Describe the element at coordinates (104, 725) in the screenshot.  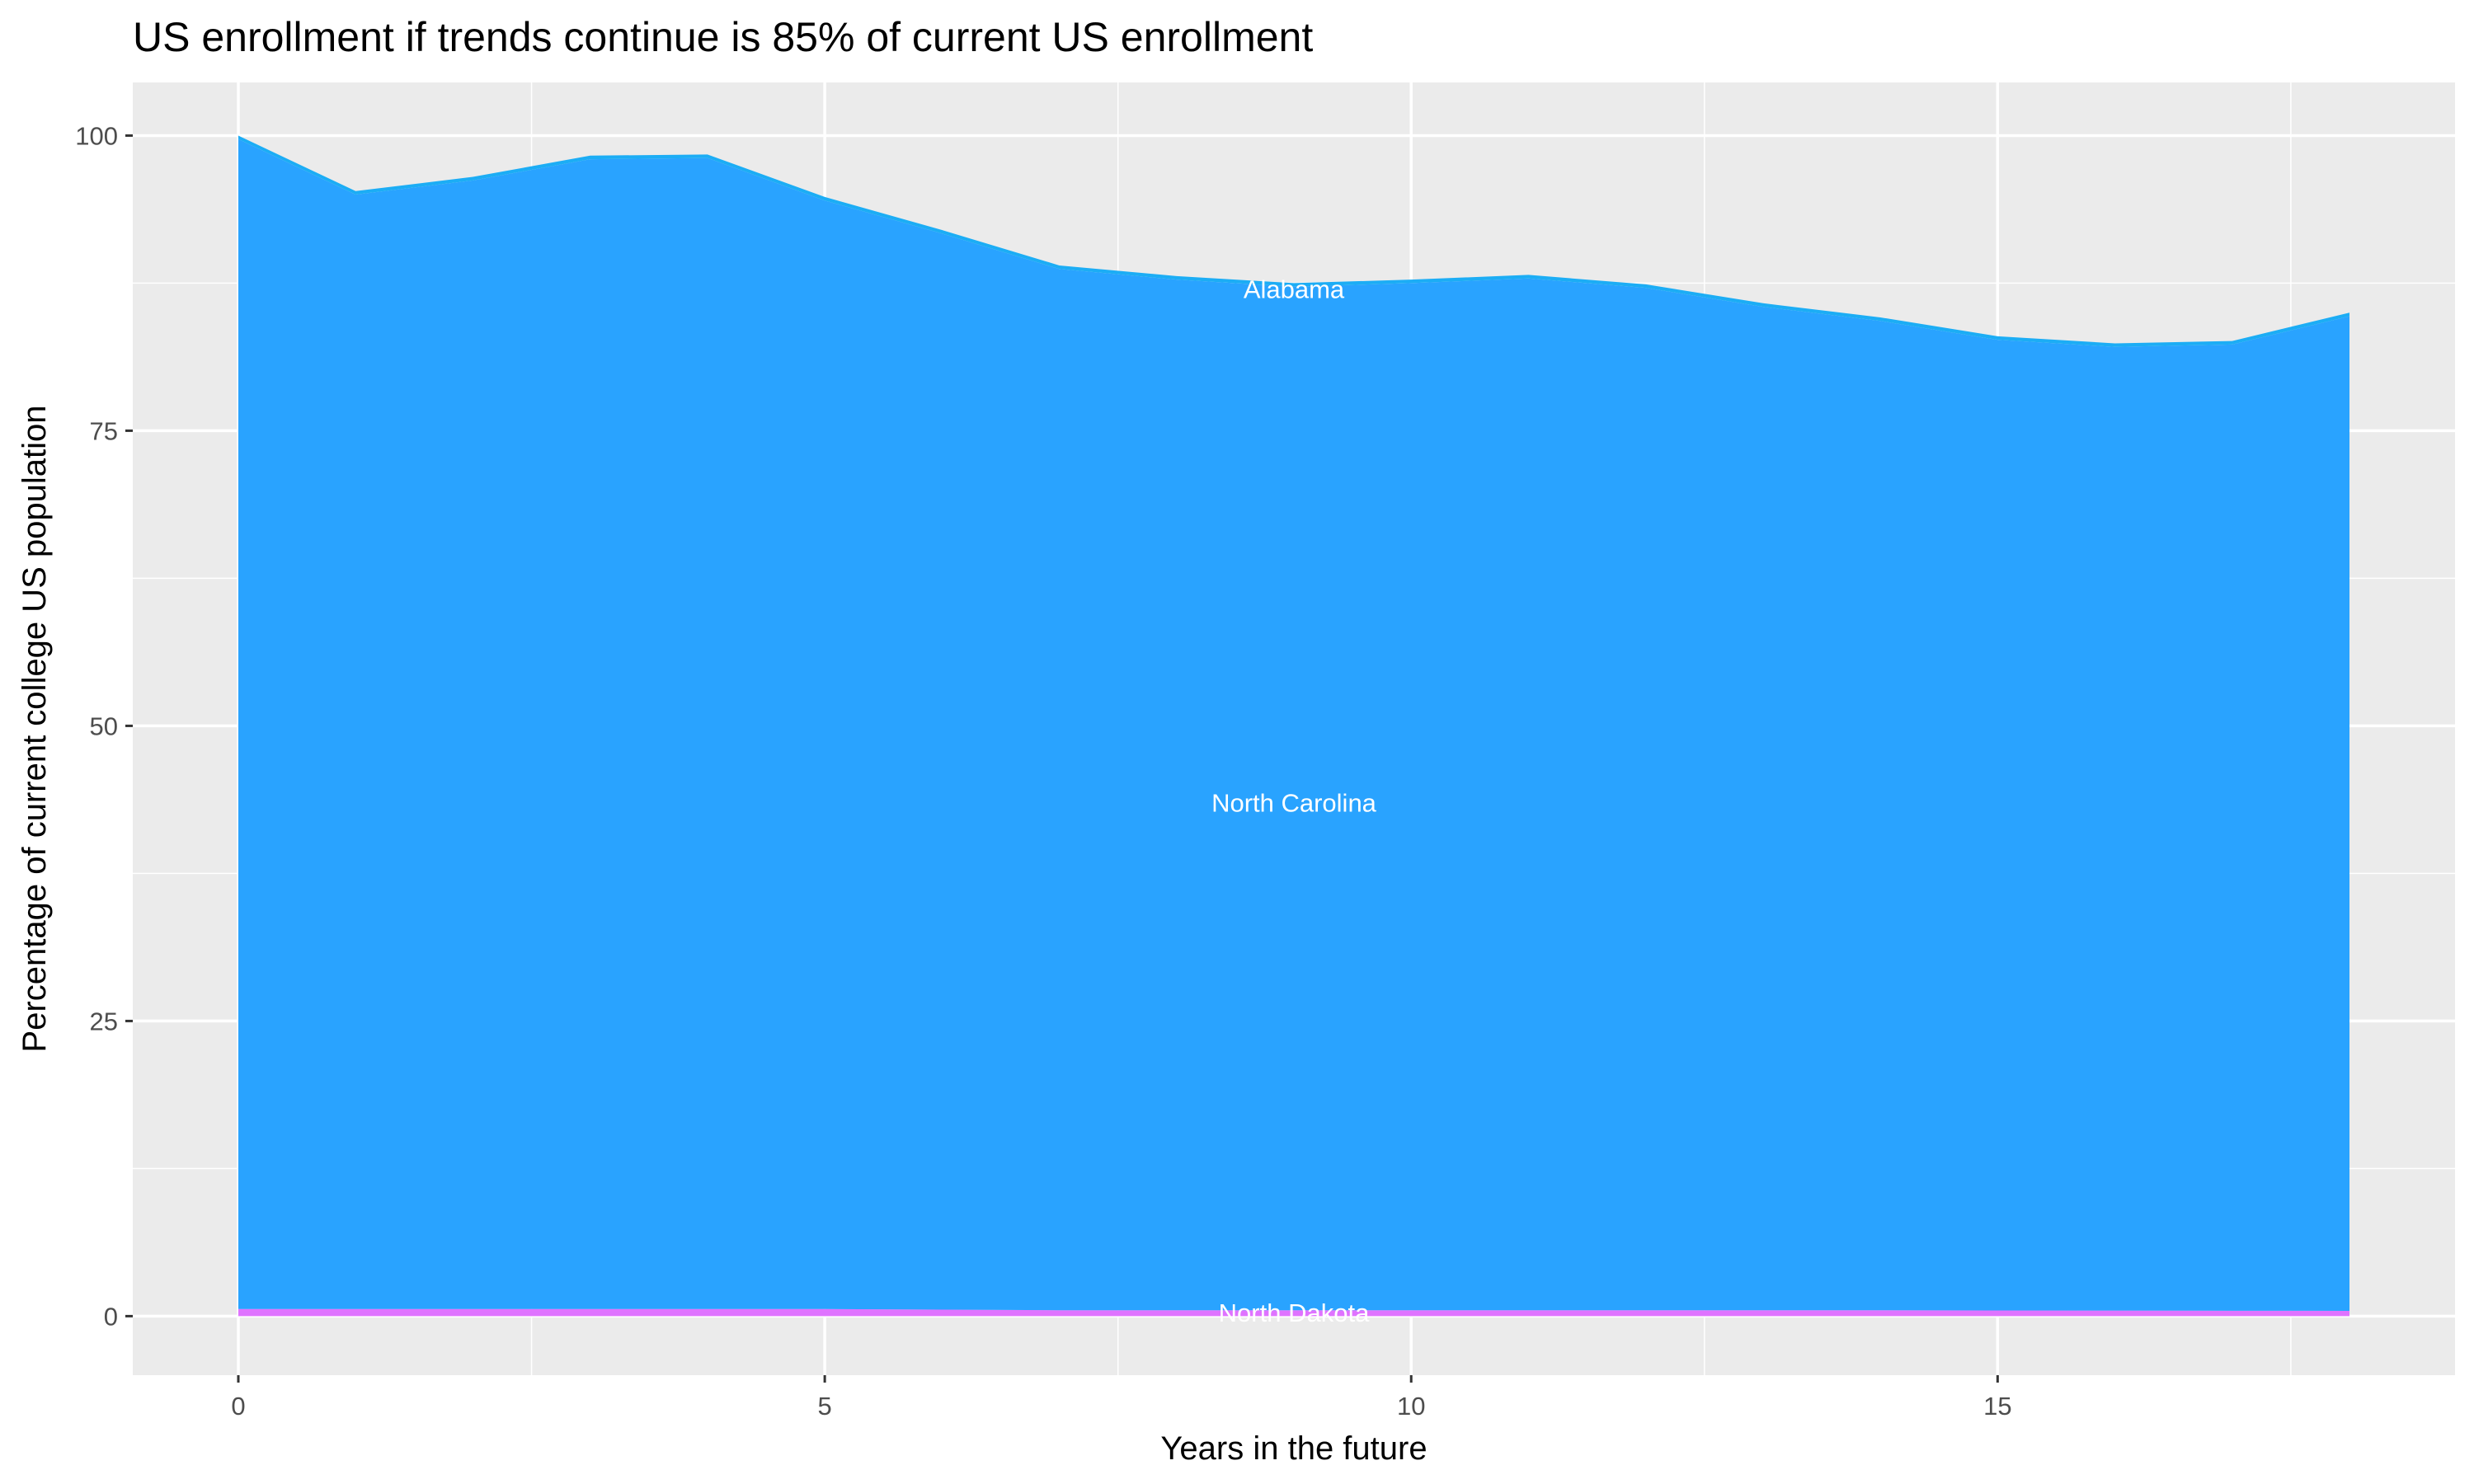
I see `y-tick-label: 50` at that location.